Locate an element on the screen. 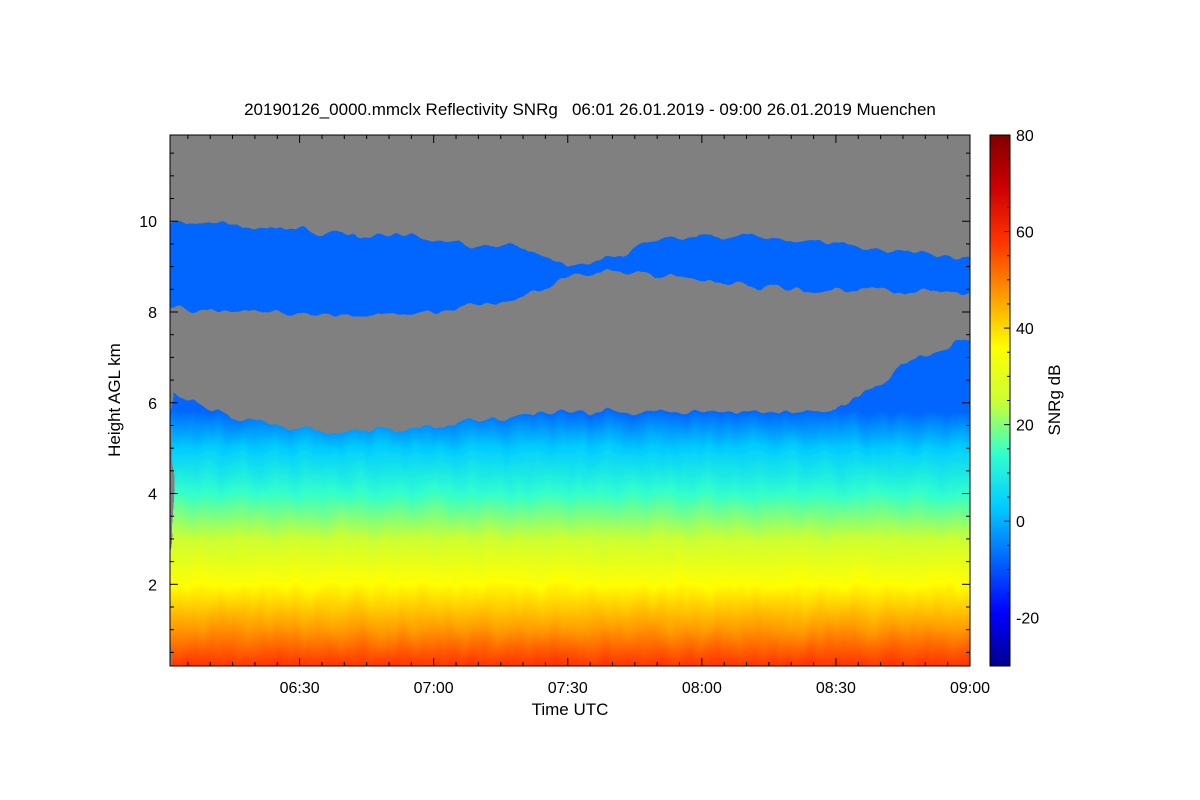  colorbar-tick-label: -20 is located at coordinates (1027, 619).